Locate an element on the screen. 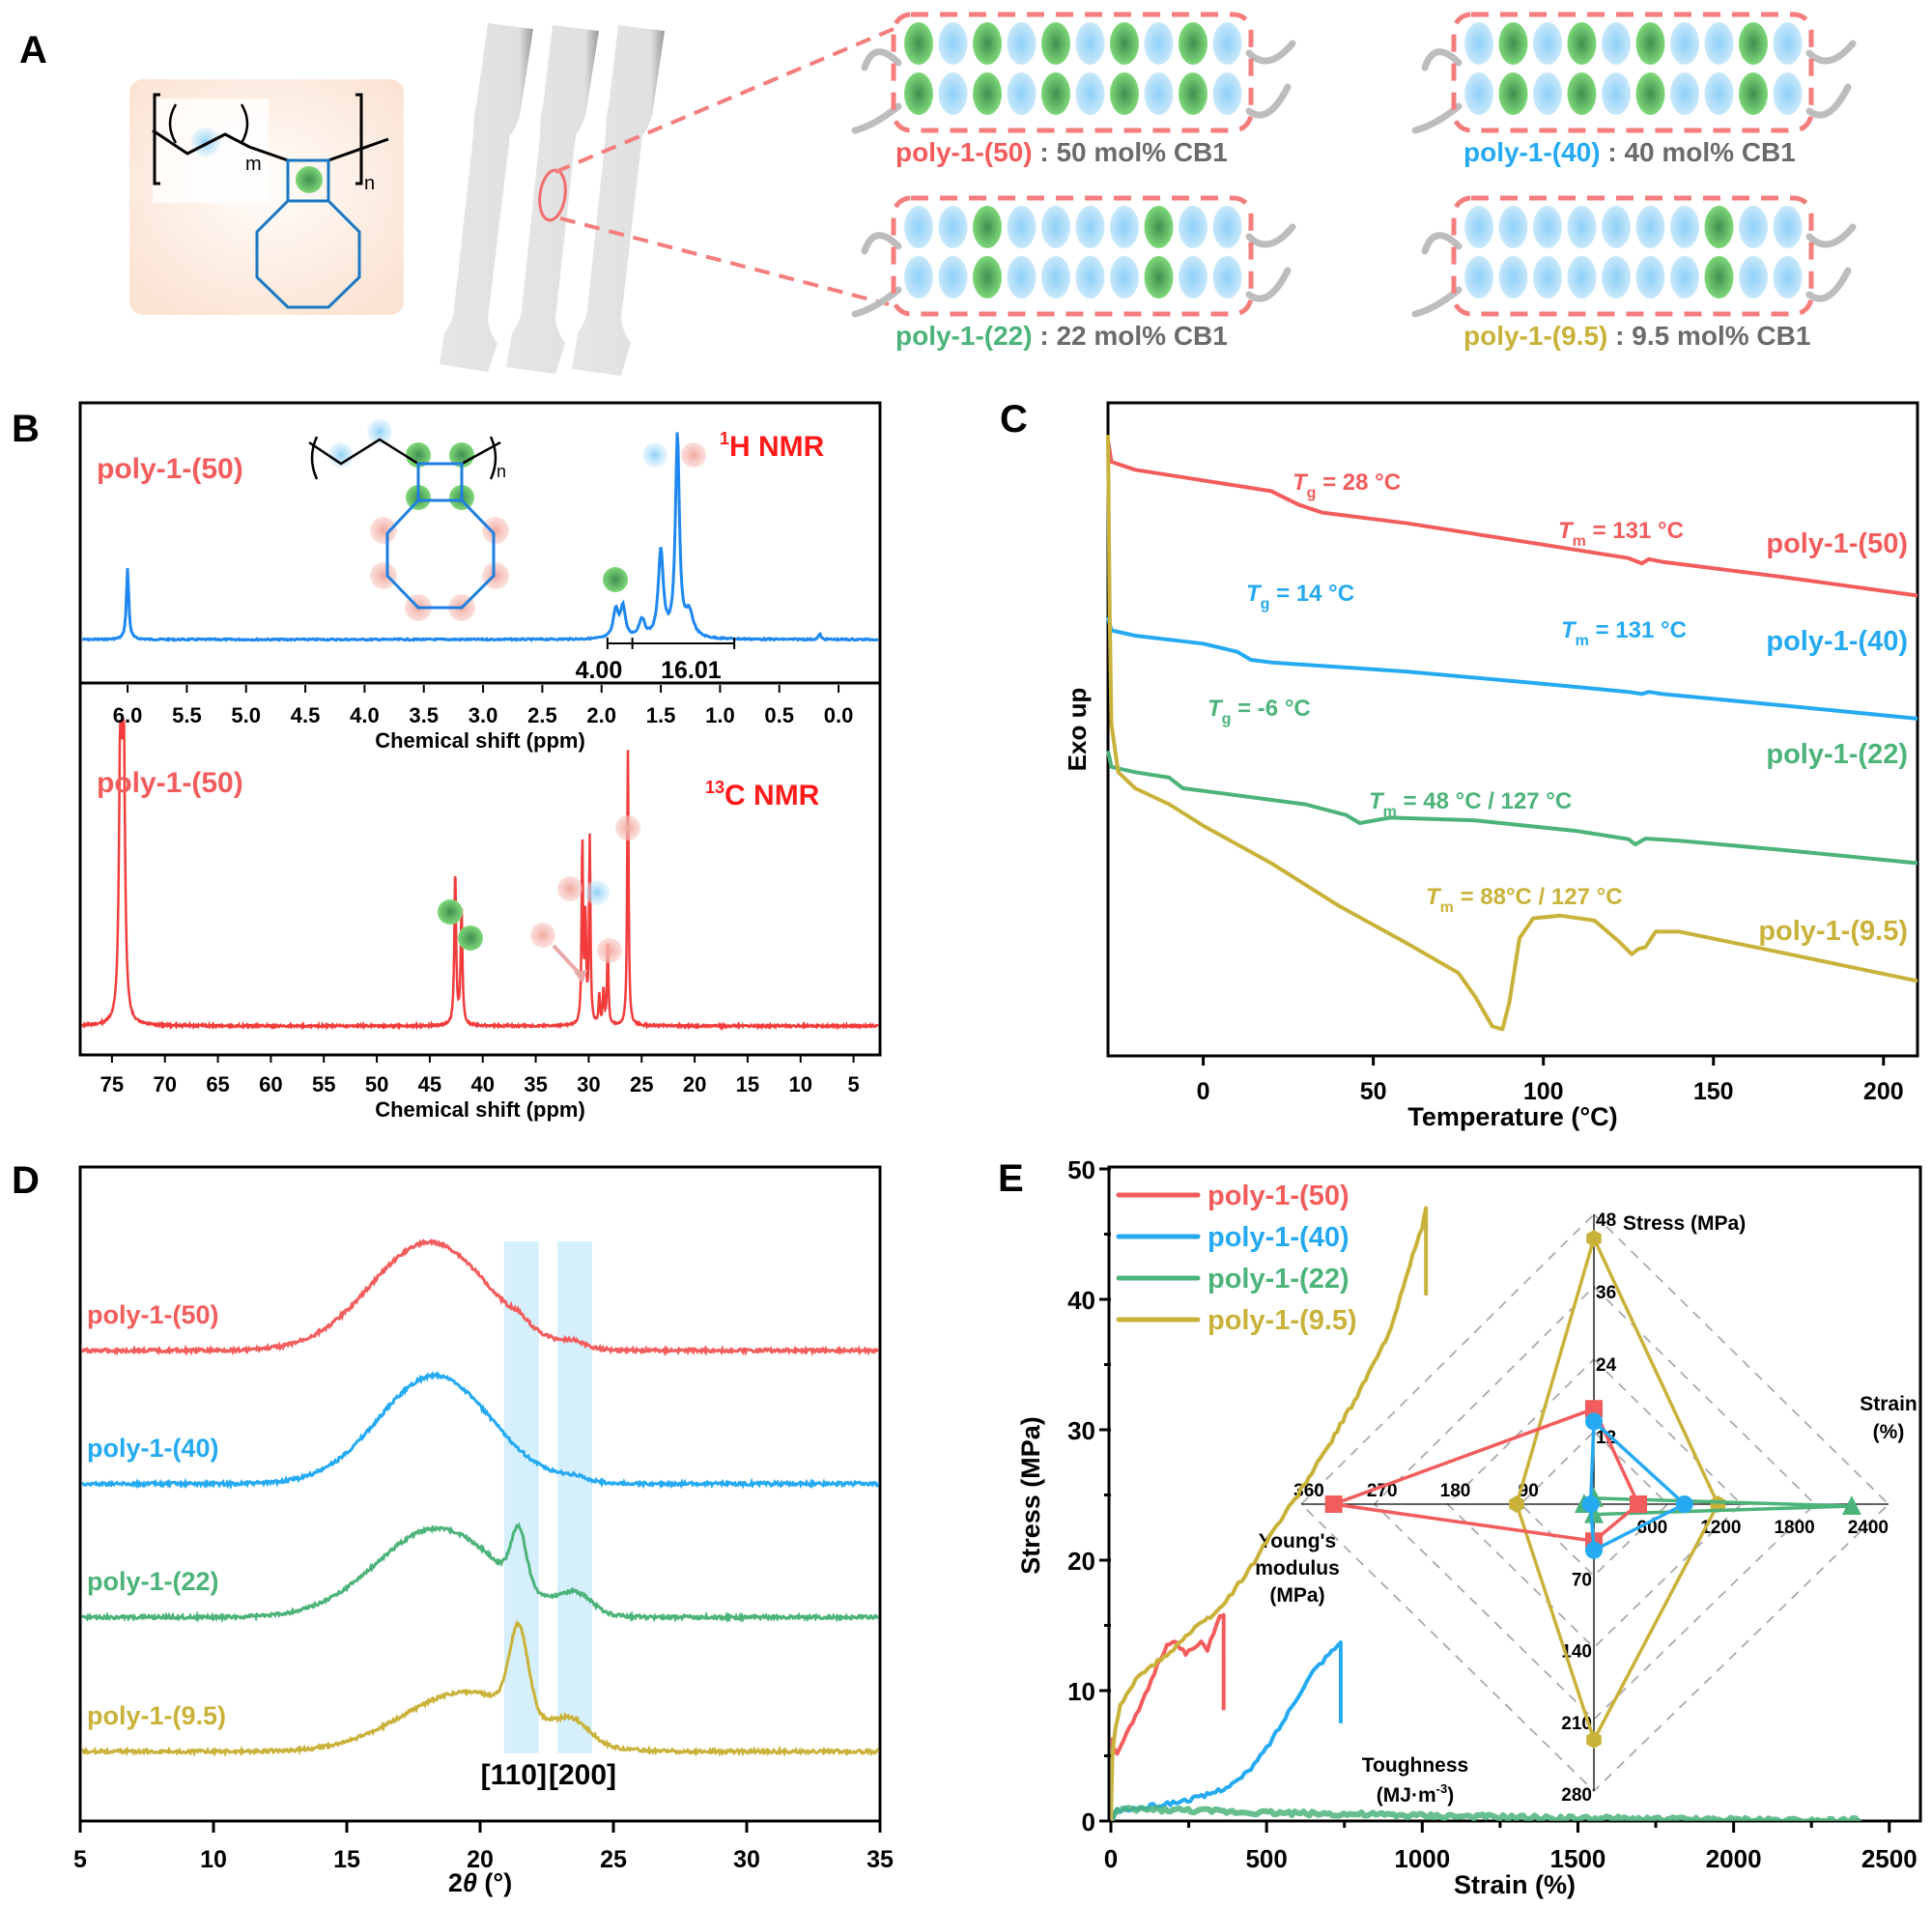 This screenshot has width=1932, height=1907. chain-label-3: poly-1-(22) : 22 mol% CB1 is located at coordinates (1061, 336).